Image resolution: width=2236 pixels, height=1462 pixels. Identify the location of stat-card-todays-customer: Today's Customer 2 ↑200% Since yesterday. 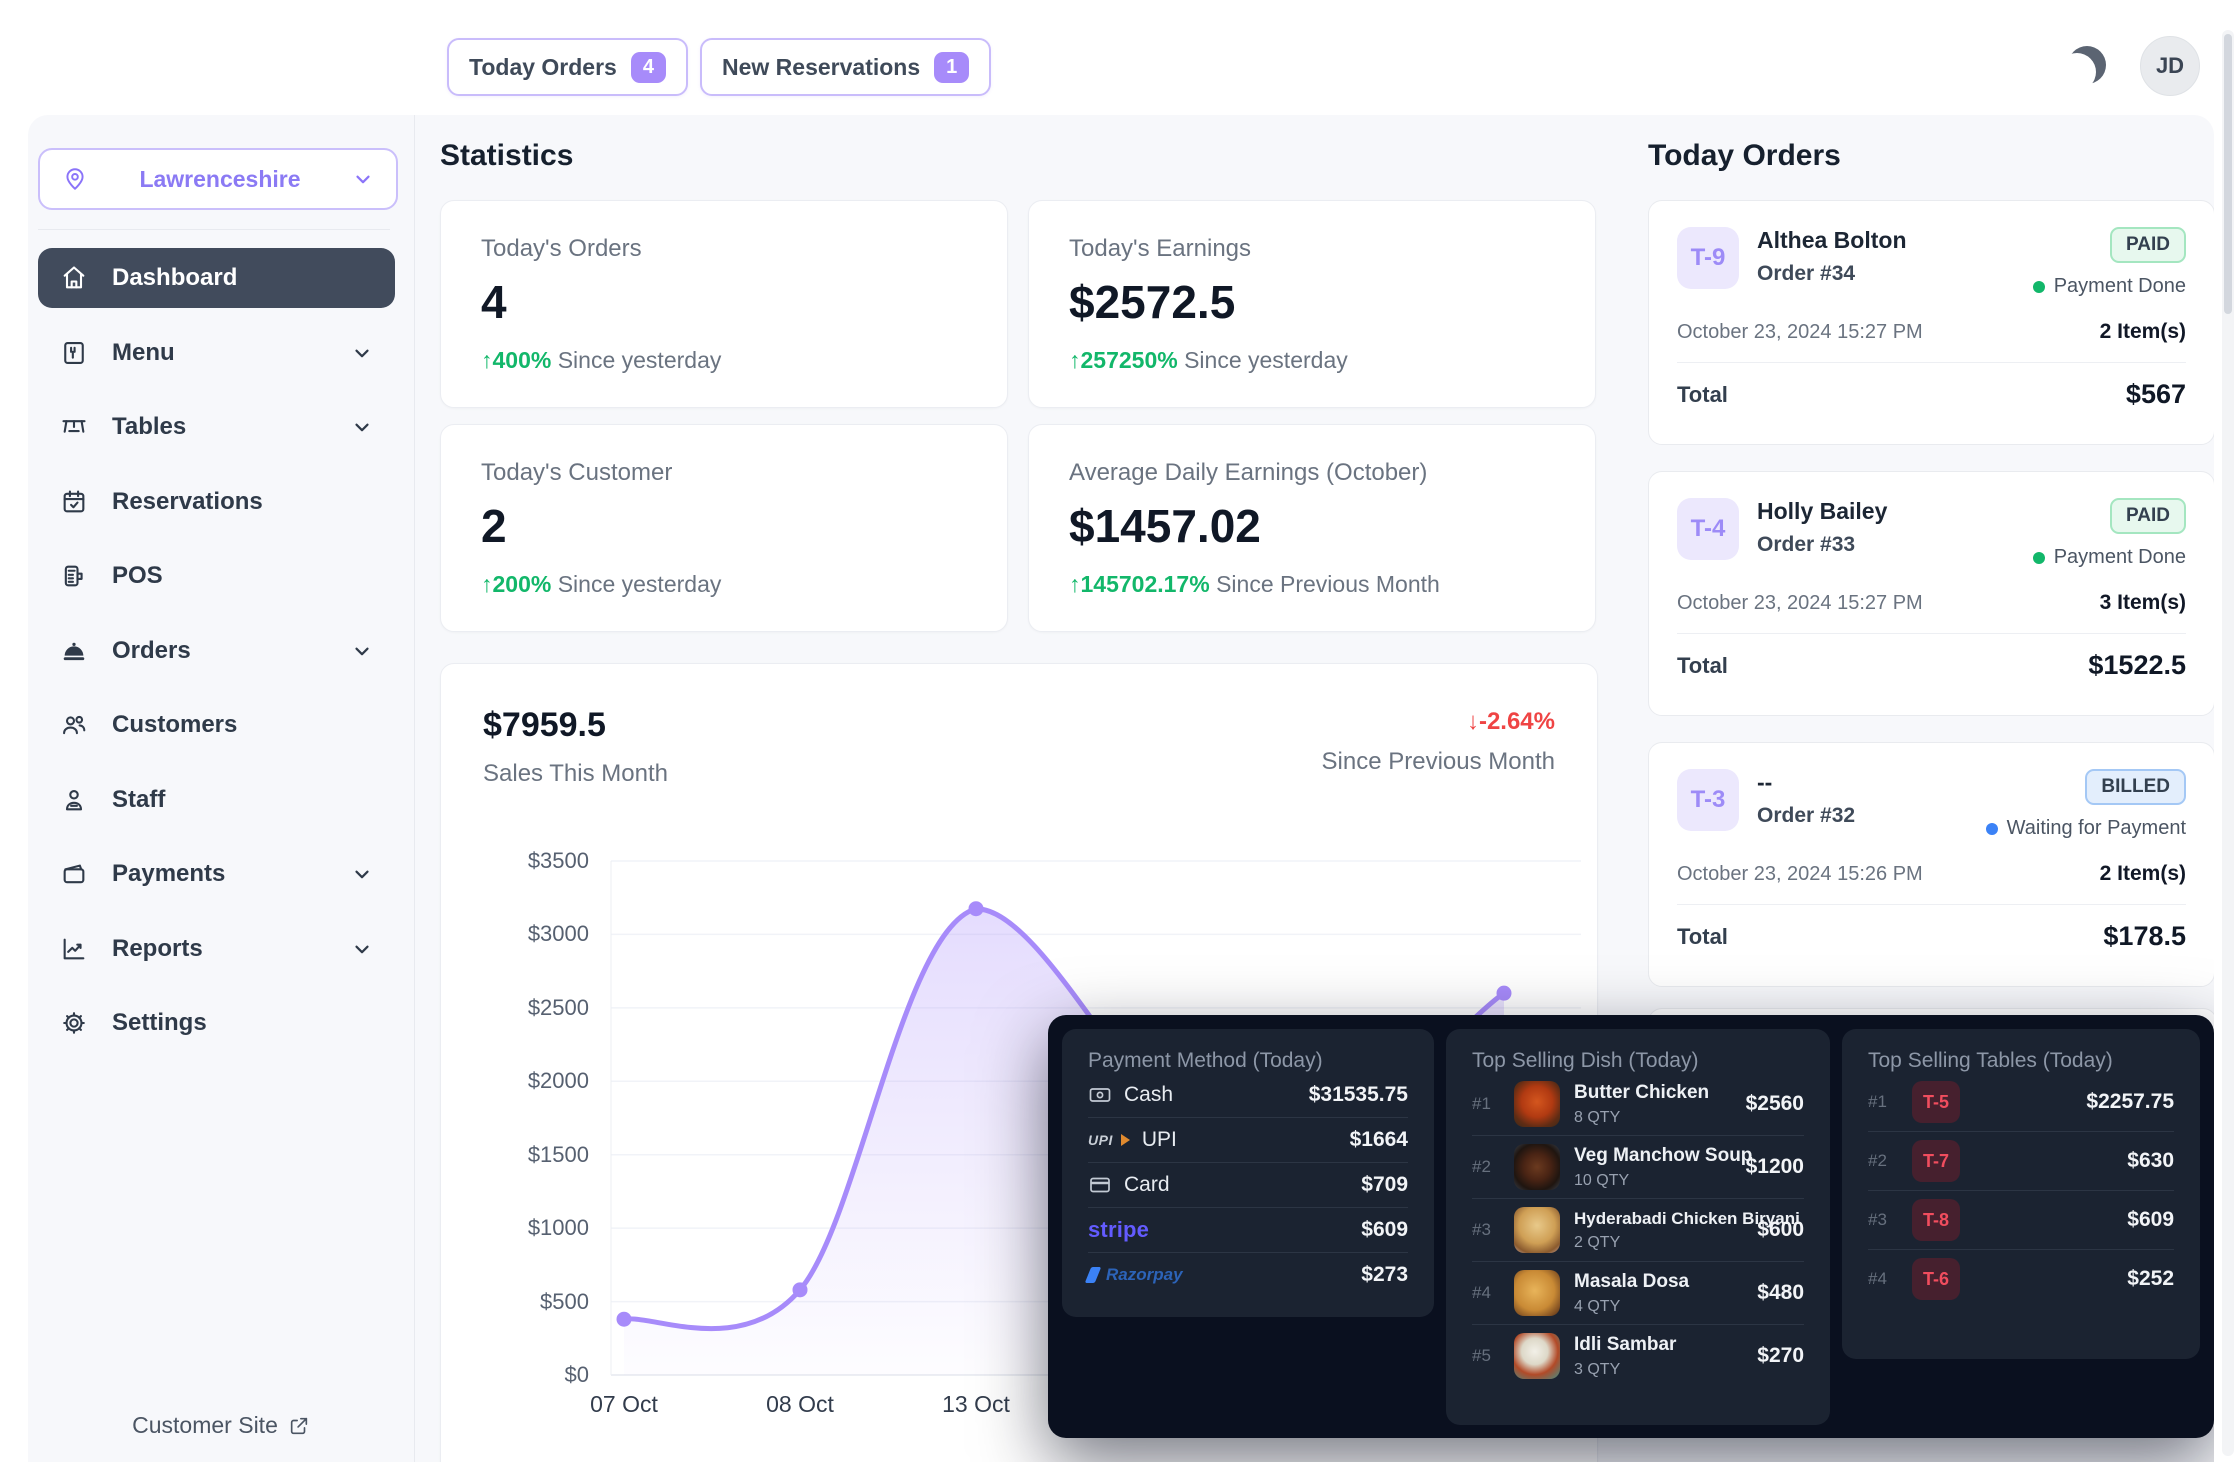
(724, 528).